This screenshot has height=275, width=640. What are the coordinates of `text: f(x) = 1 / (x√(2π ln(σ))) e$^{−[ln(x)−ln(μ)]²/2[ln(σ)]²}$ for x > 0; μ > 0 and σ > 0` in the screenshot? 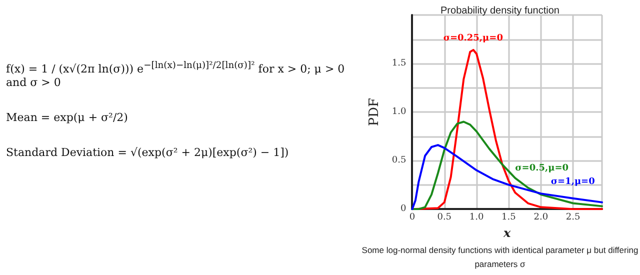 It's located at (175, 74).